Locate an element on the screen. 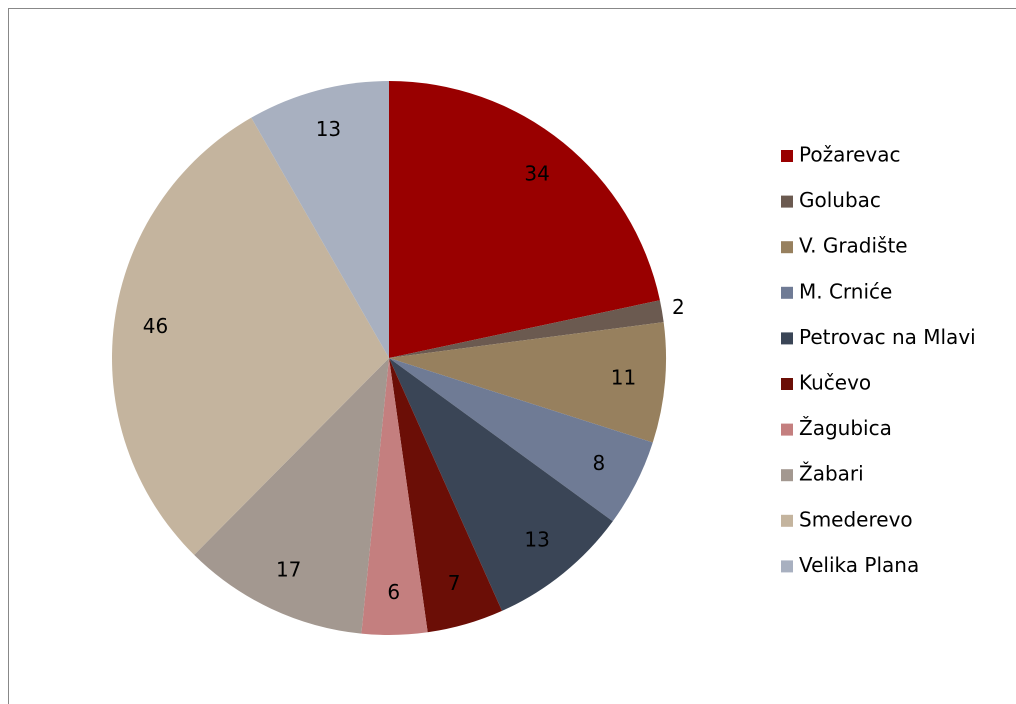  data-label: 11 is located at coordinates (623, 378).